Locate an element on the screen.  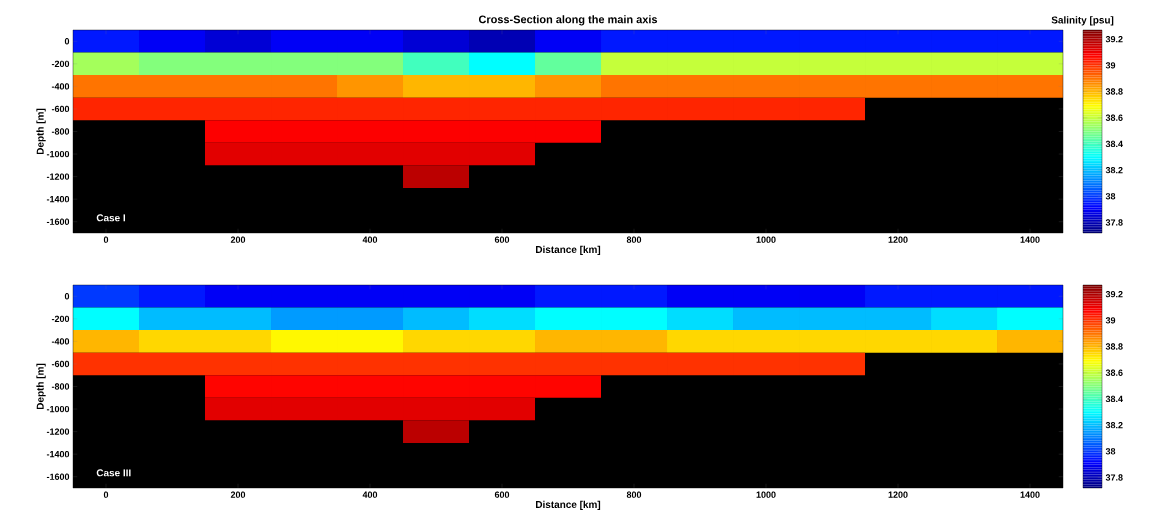
annotation: Case I is located at coordinates (110, 218).